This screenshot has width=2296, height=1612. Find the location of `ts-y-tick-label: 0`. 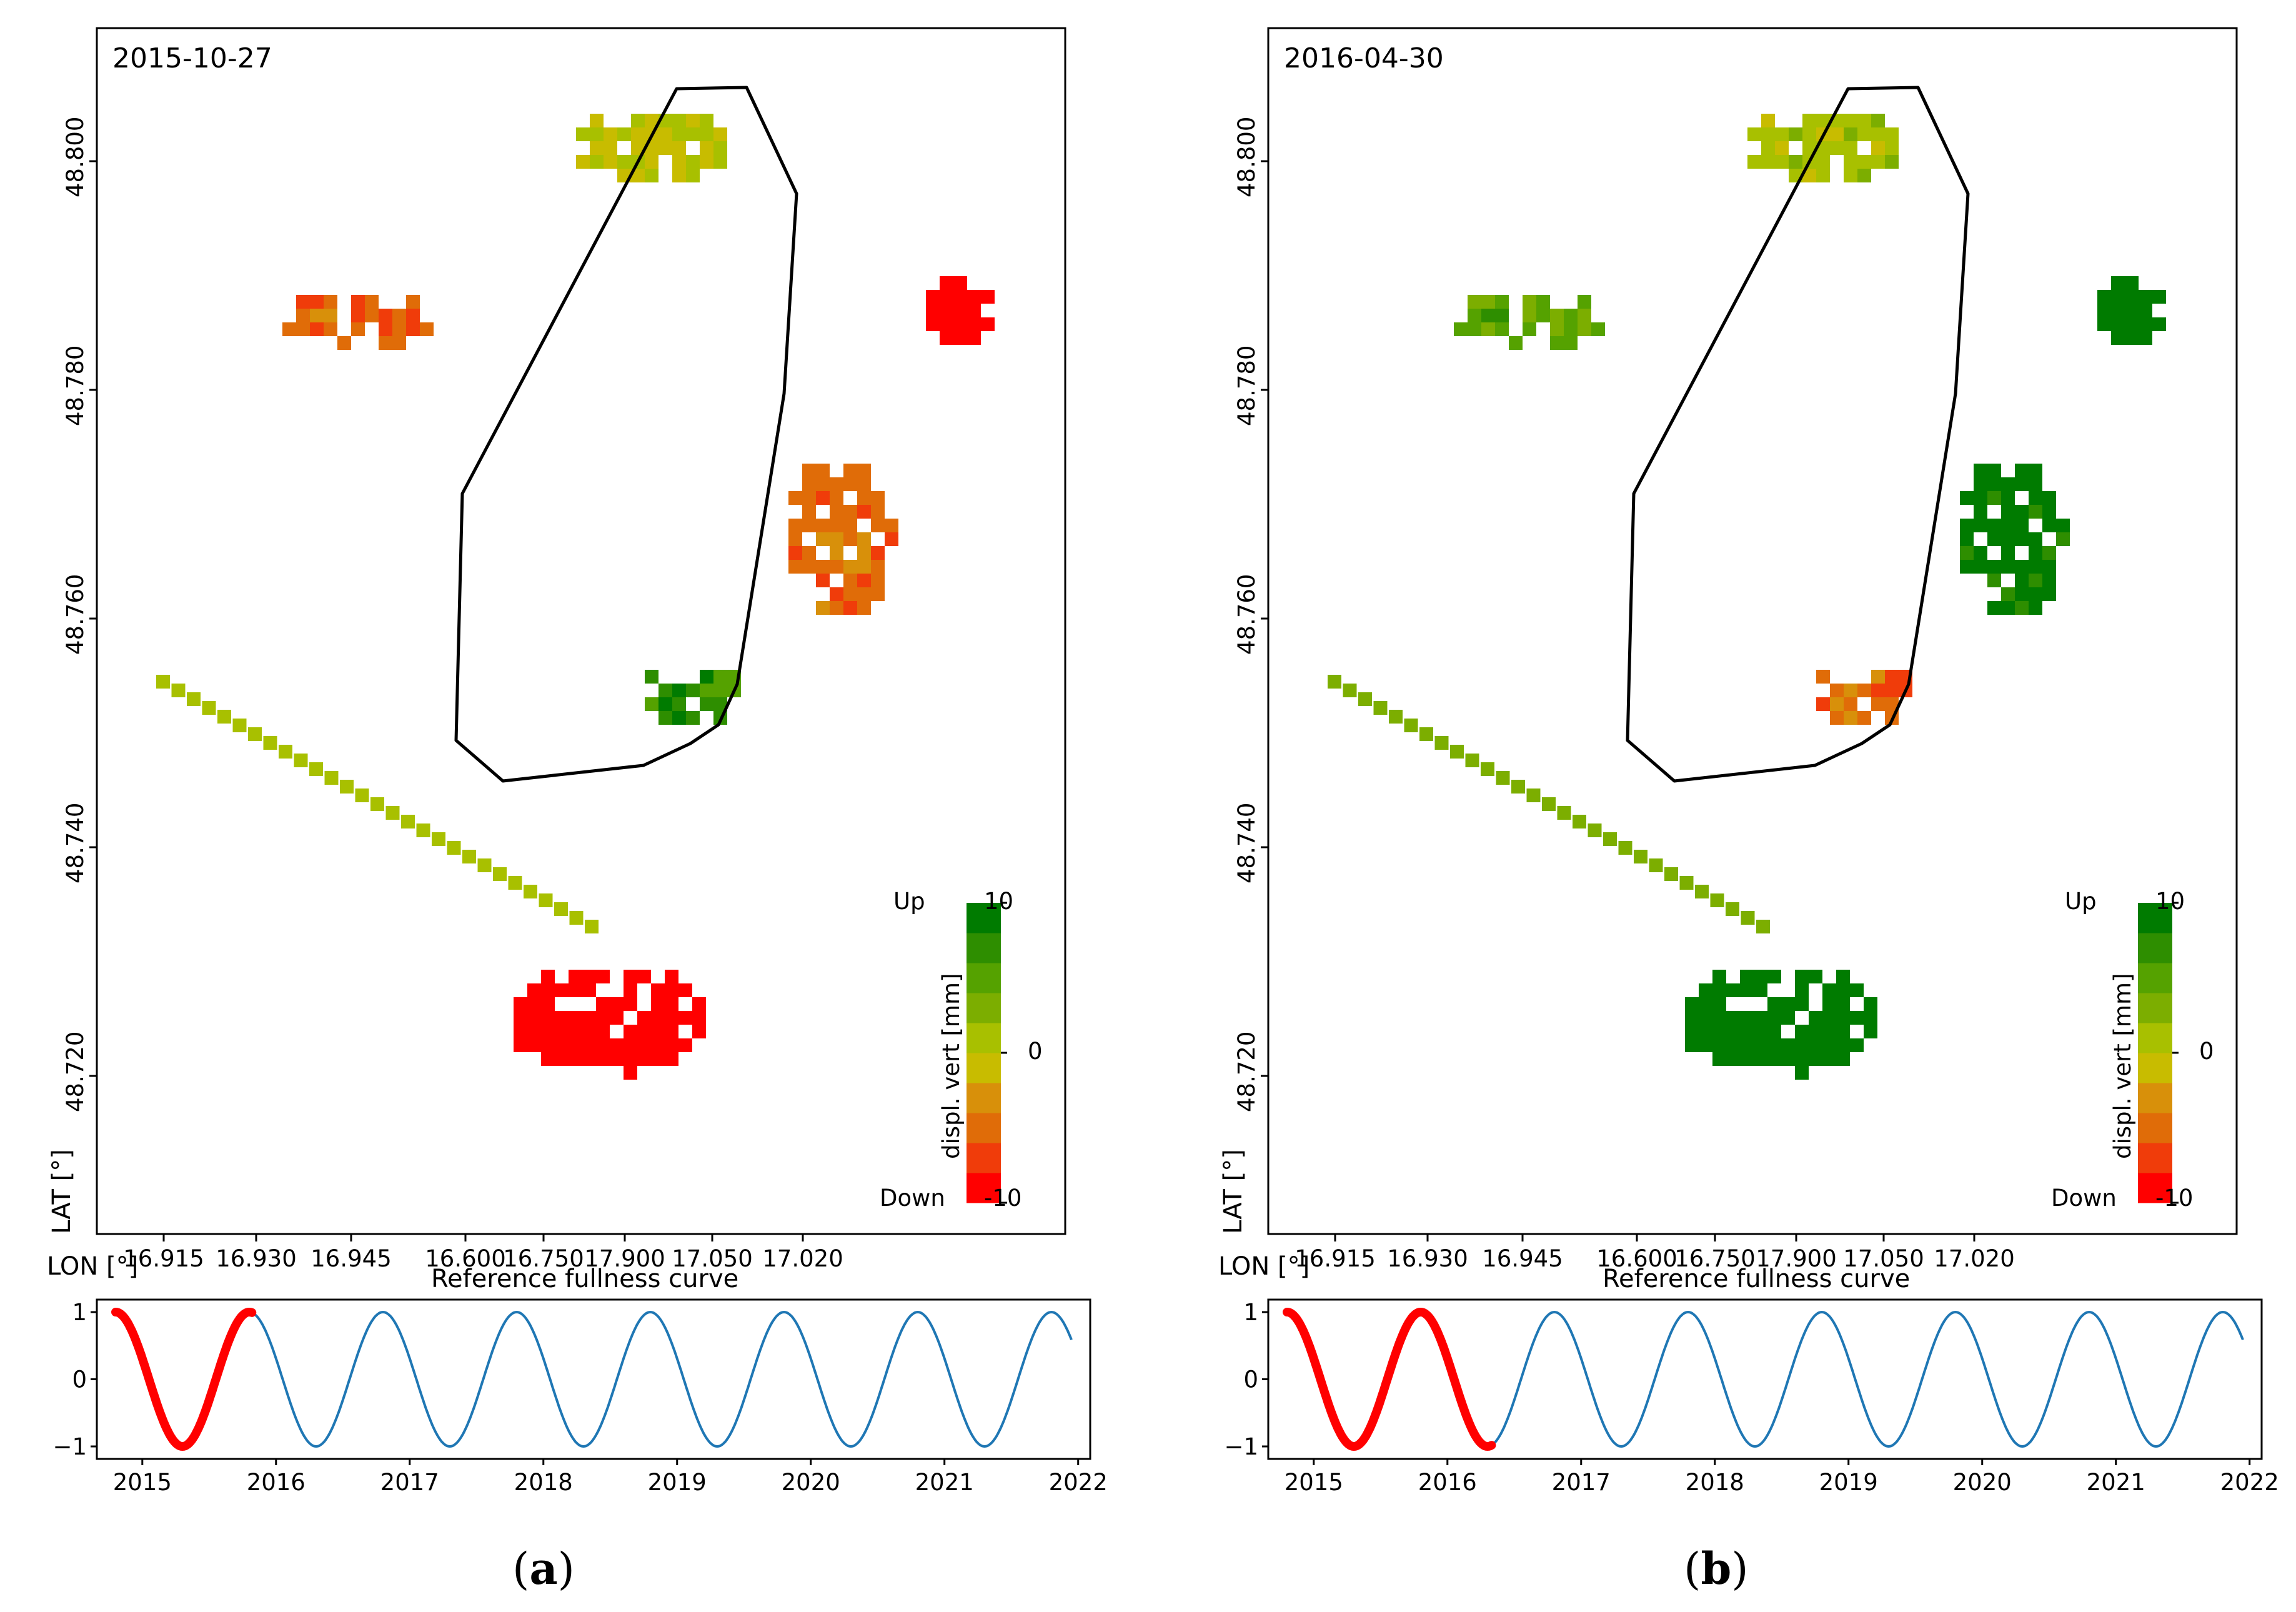

ts-y-tick-label: 0 is located at coordinates (1250, 1379).